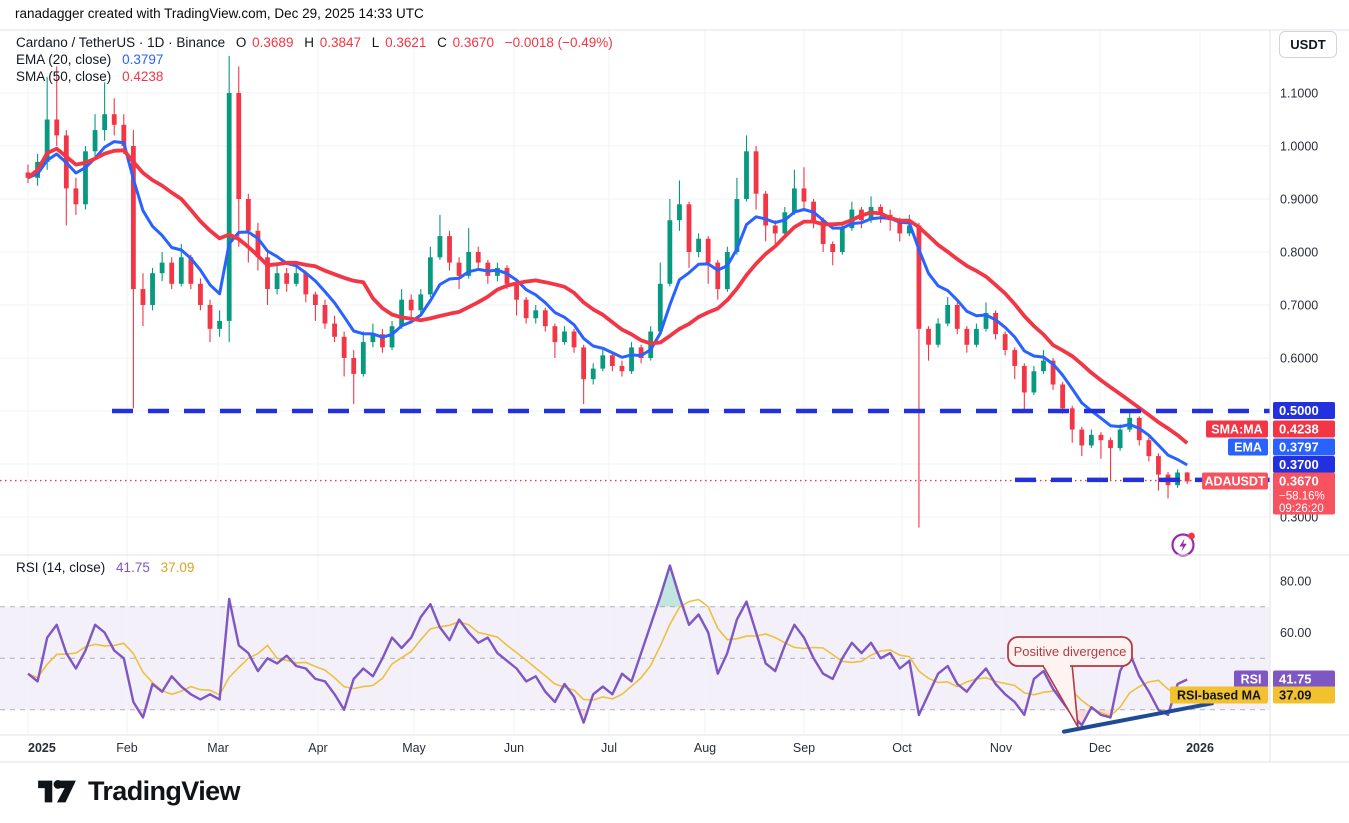  Describe the element at coordinates (133, 567) in the screenshot. I see `rsi-value: 41.75` at that location.